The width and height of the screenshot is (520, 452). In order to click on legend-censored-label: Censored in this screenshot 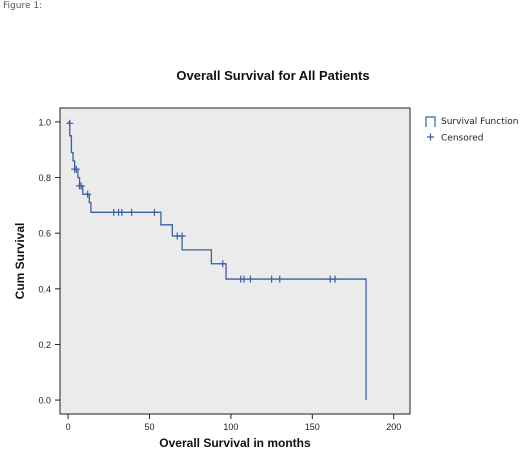, I will do `click(462, 139)`.